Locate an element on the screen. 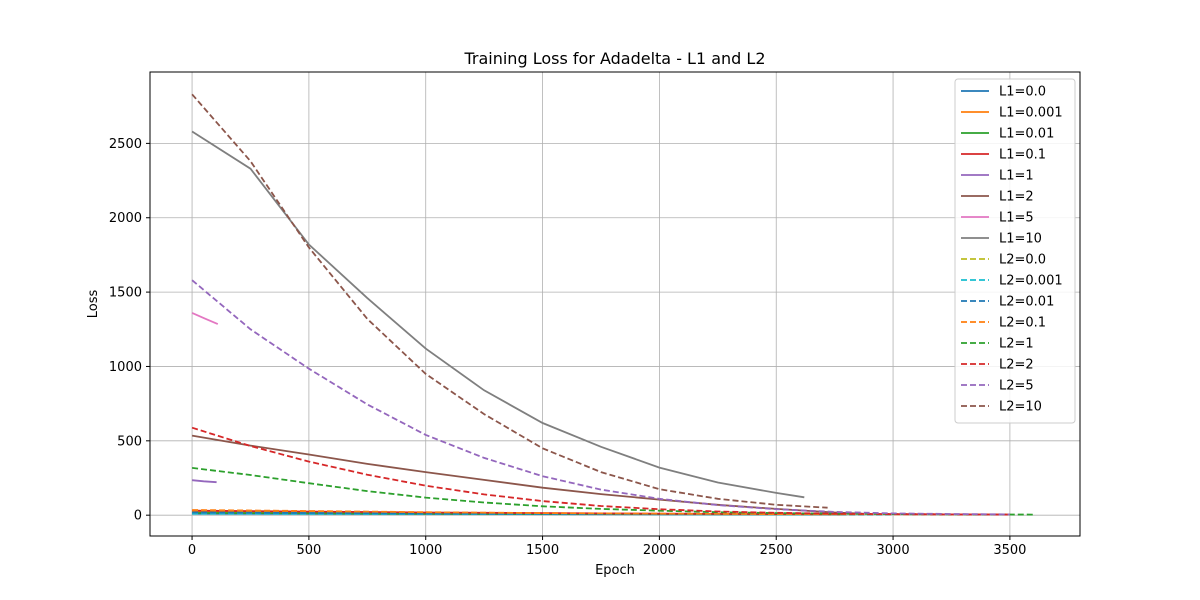 The image size is (1200, 600). legend-label: L2=0.01 is located at coordinates (1026, 302).